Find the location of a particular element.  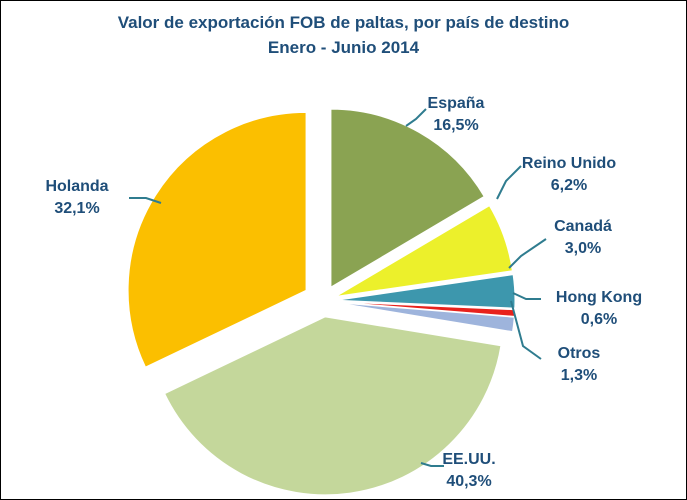

leader-line-otros is located at coordinates (526, 330).